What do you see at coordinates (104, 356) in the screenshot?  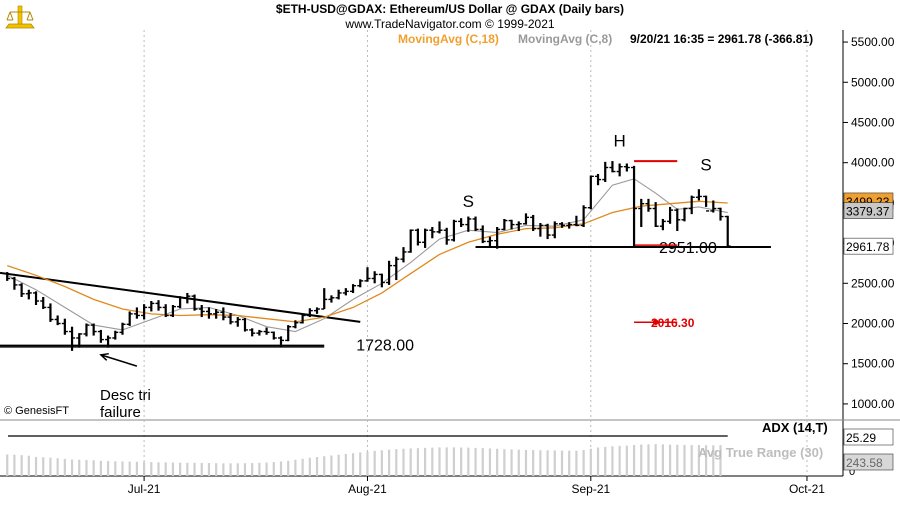 I see `desc-tri-arrow-head` at bounding box center [104, 356].